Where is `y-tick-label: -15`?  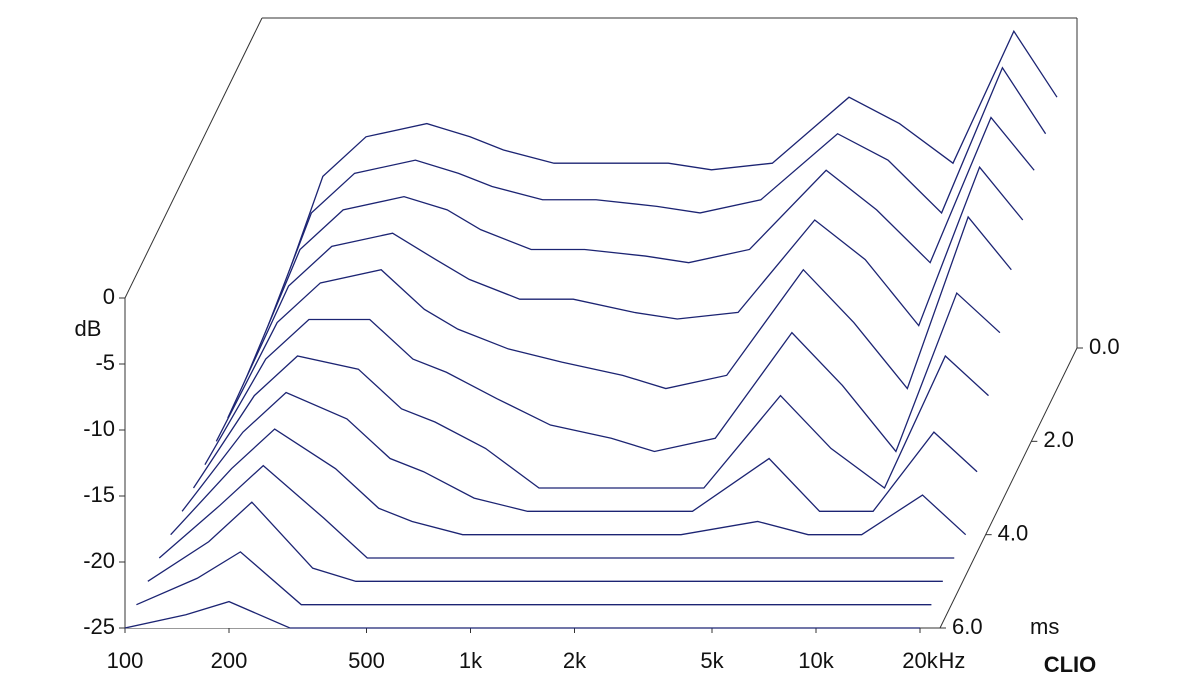 y-tick-label: -15 is located at coordinates (99, 494).